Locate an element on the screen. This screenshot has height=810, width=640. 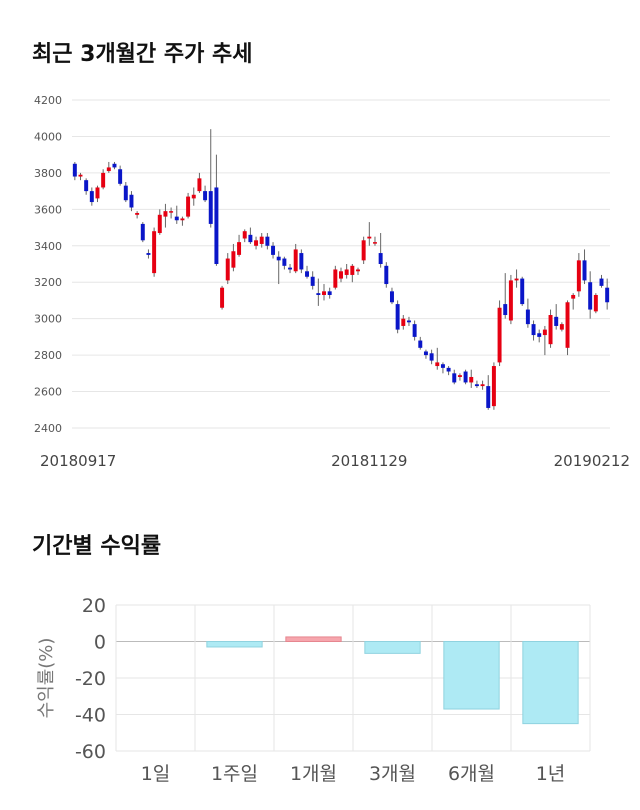
y-tick-label: 3600 is located at coordinates (48, 209).